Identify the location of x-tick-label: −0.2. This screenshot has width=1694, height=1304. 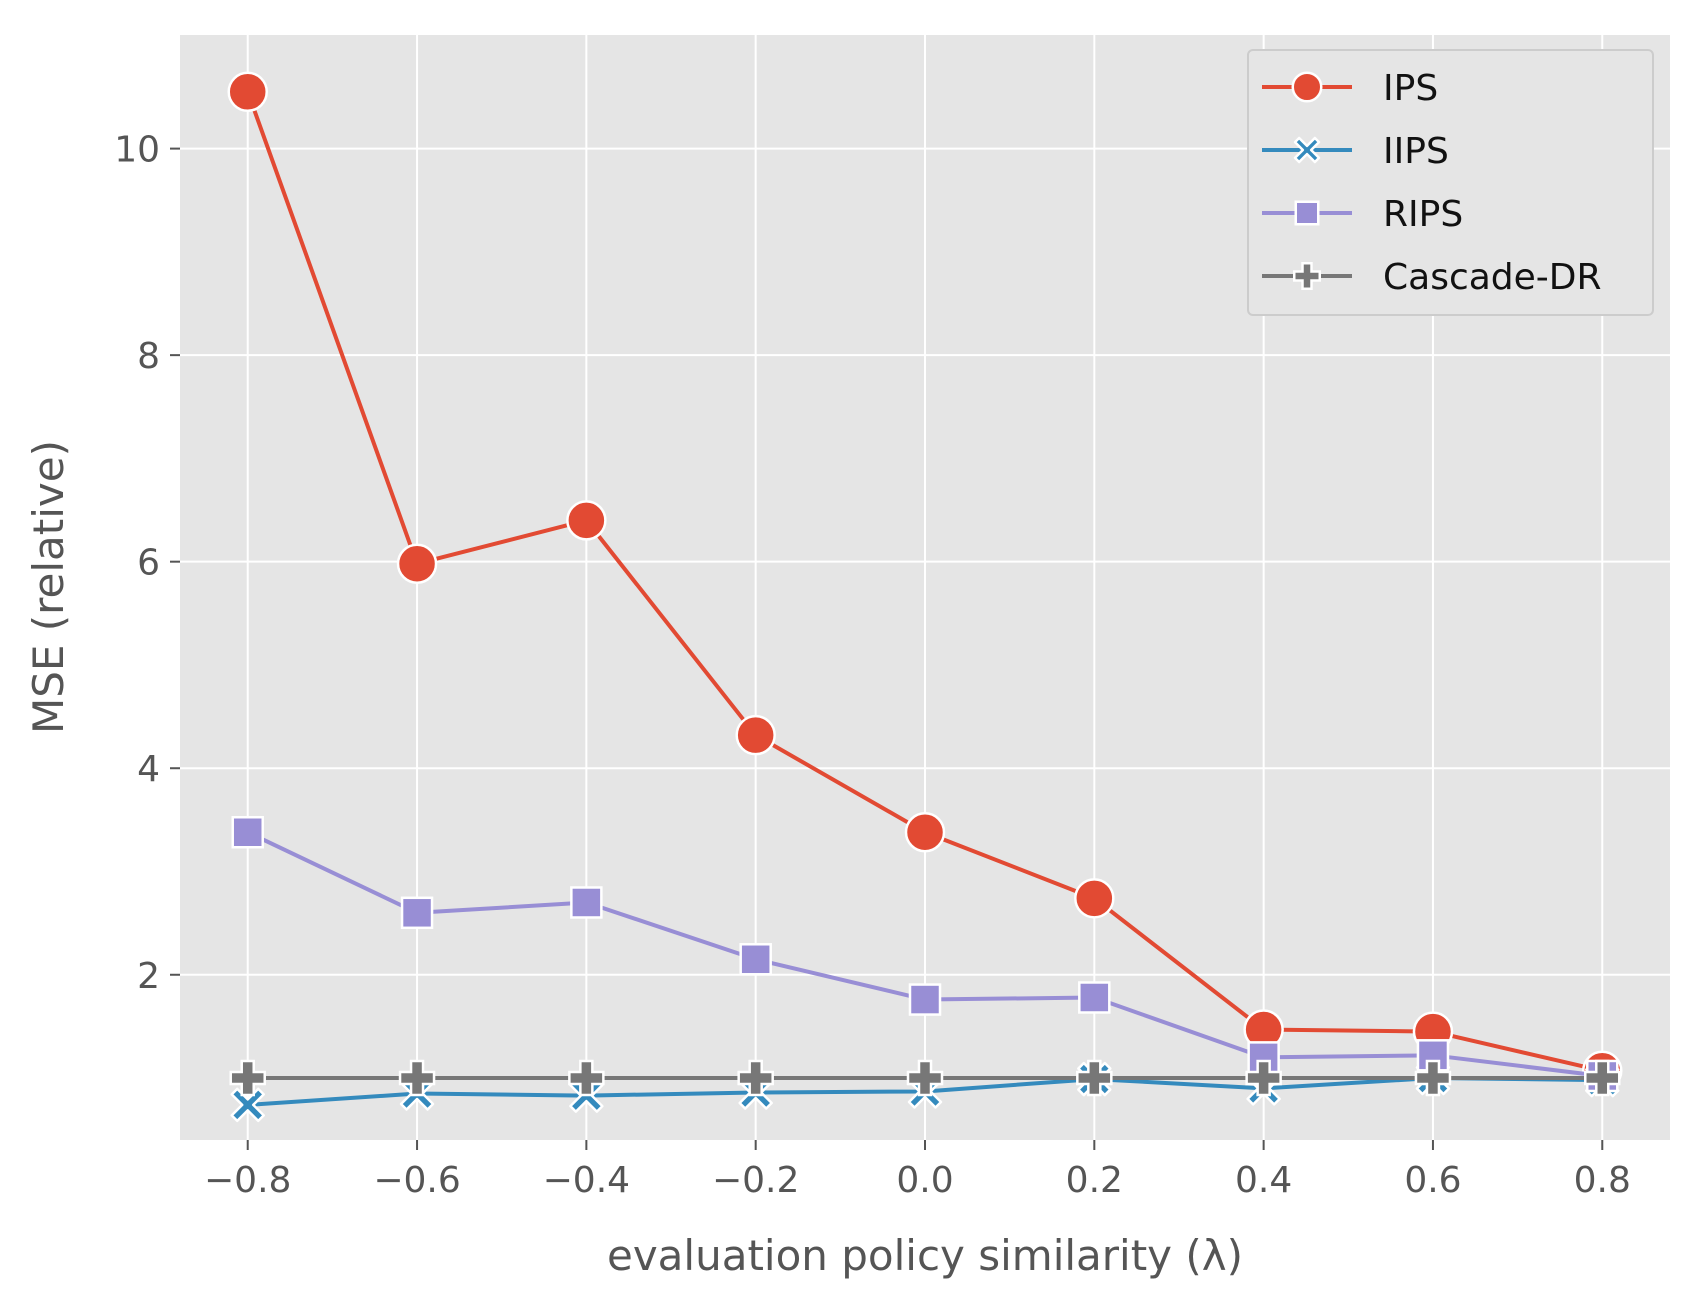
(755, 1180).